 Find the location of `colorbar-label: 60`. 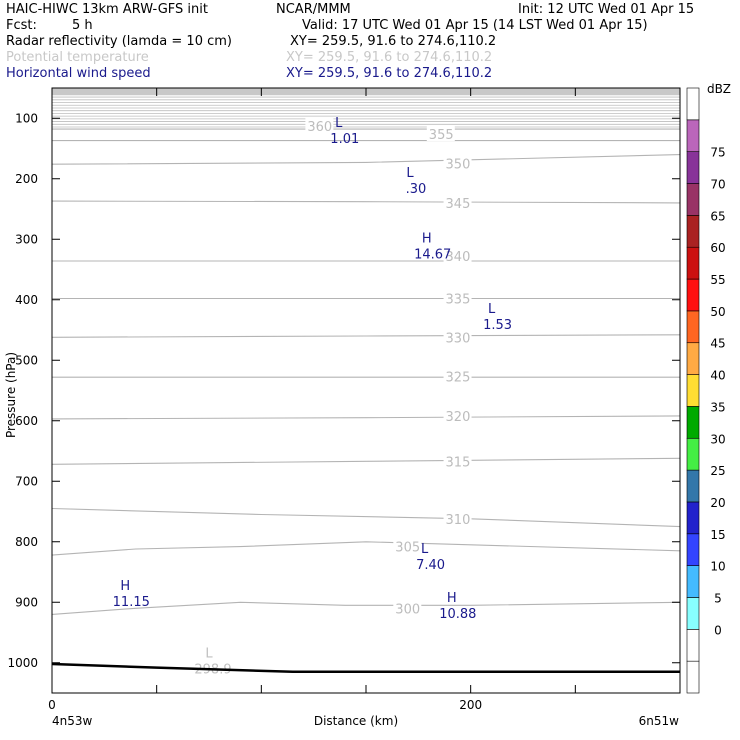

colorbar-label: 60 is located at coordinates (717, 248).